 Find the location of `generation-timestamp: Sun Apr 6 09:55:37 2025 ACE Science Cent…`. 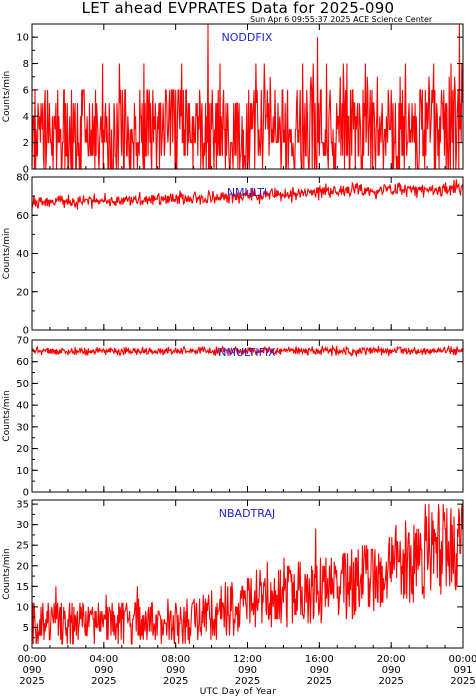

generation-timestamp: Sun Apr 6 09:55:37 2025 ACE Science Cent… is located at coordinates (341, 19).